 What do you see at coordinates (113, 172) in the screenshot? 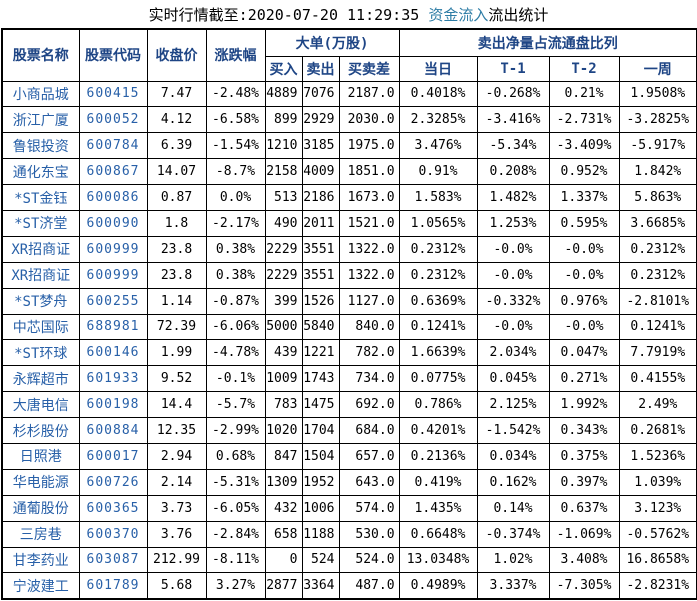
I see `stock-code-cell: 600867` at bounding box center [113, 172].